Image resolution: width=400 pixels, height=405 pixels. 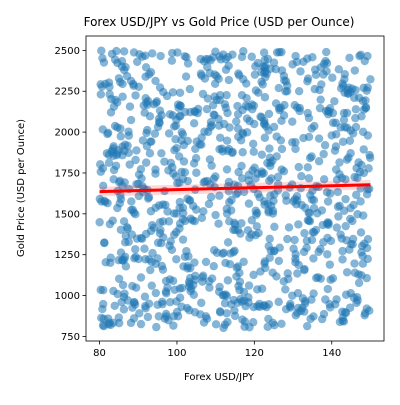 I want to click on y-tick-label: 1750, so click(x=67, y=173).